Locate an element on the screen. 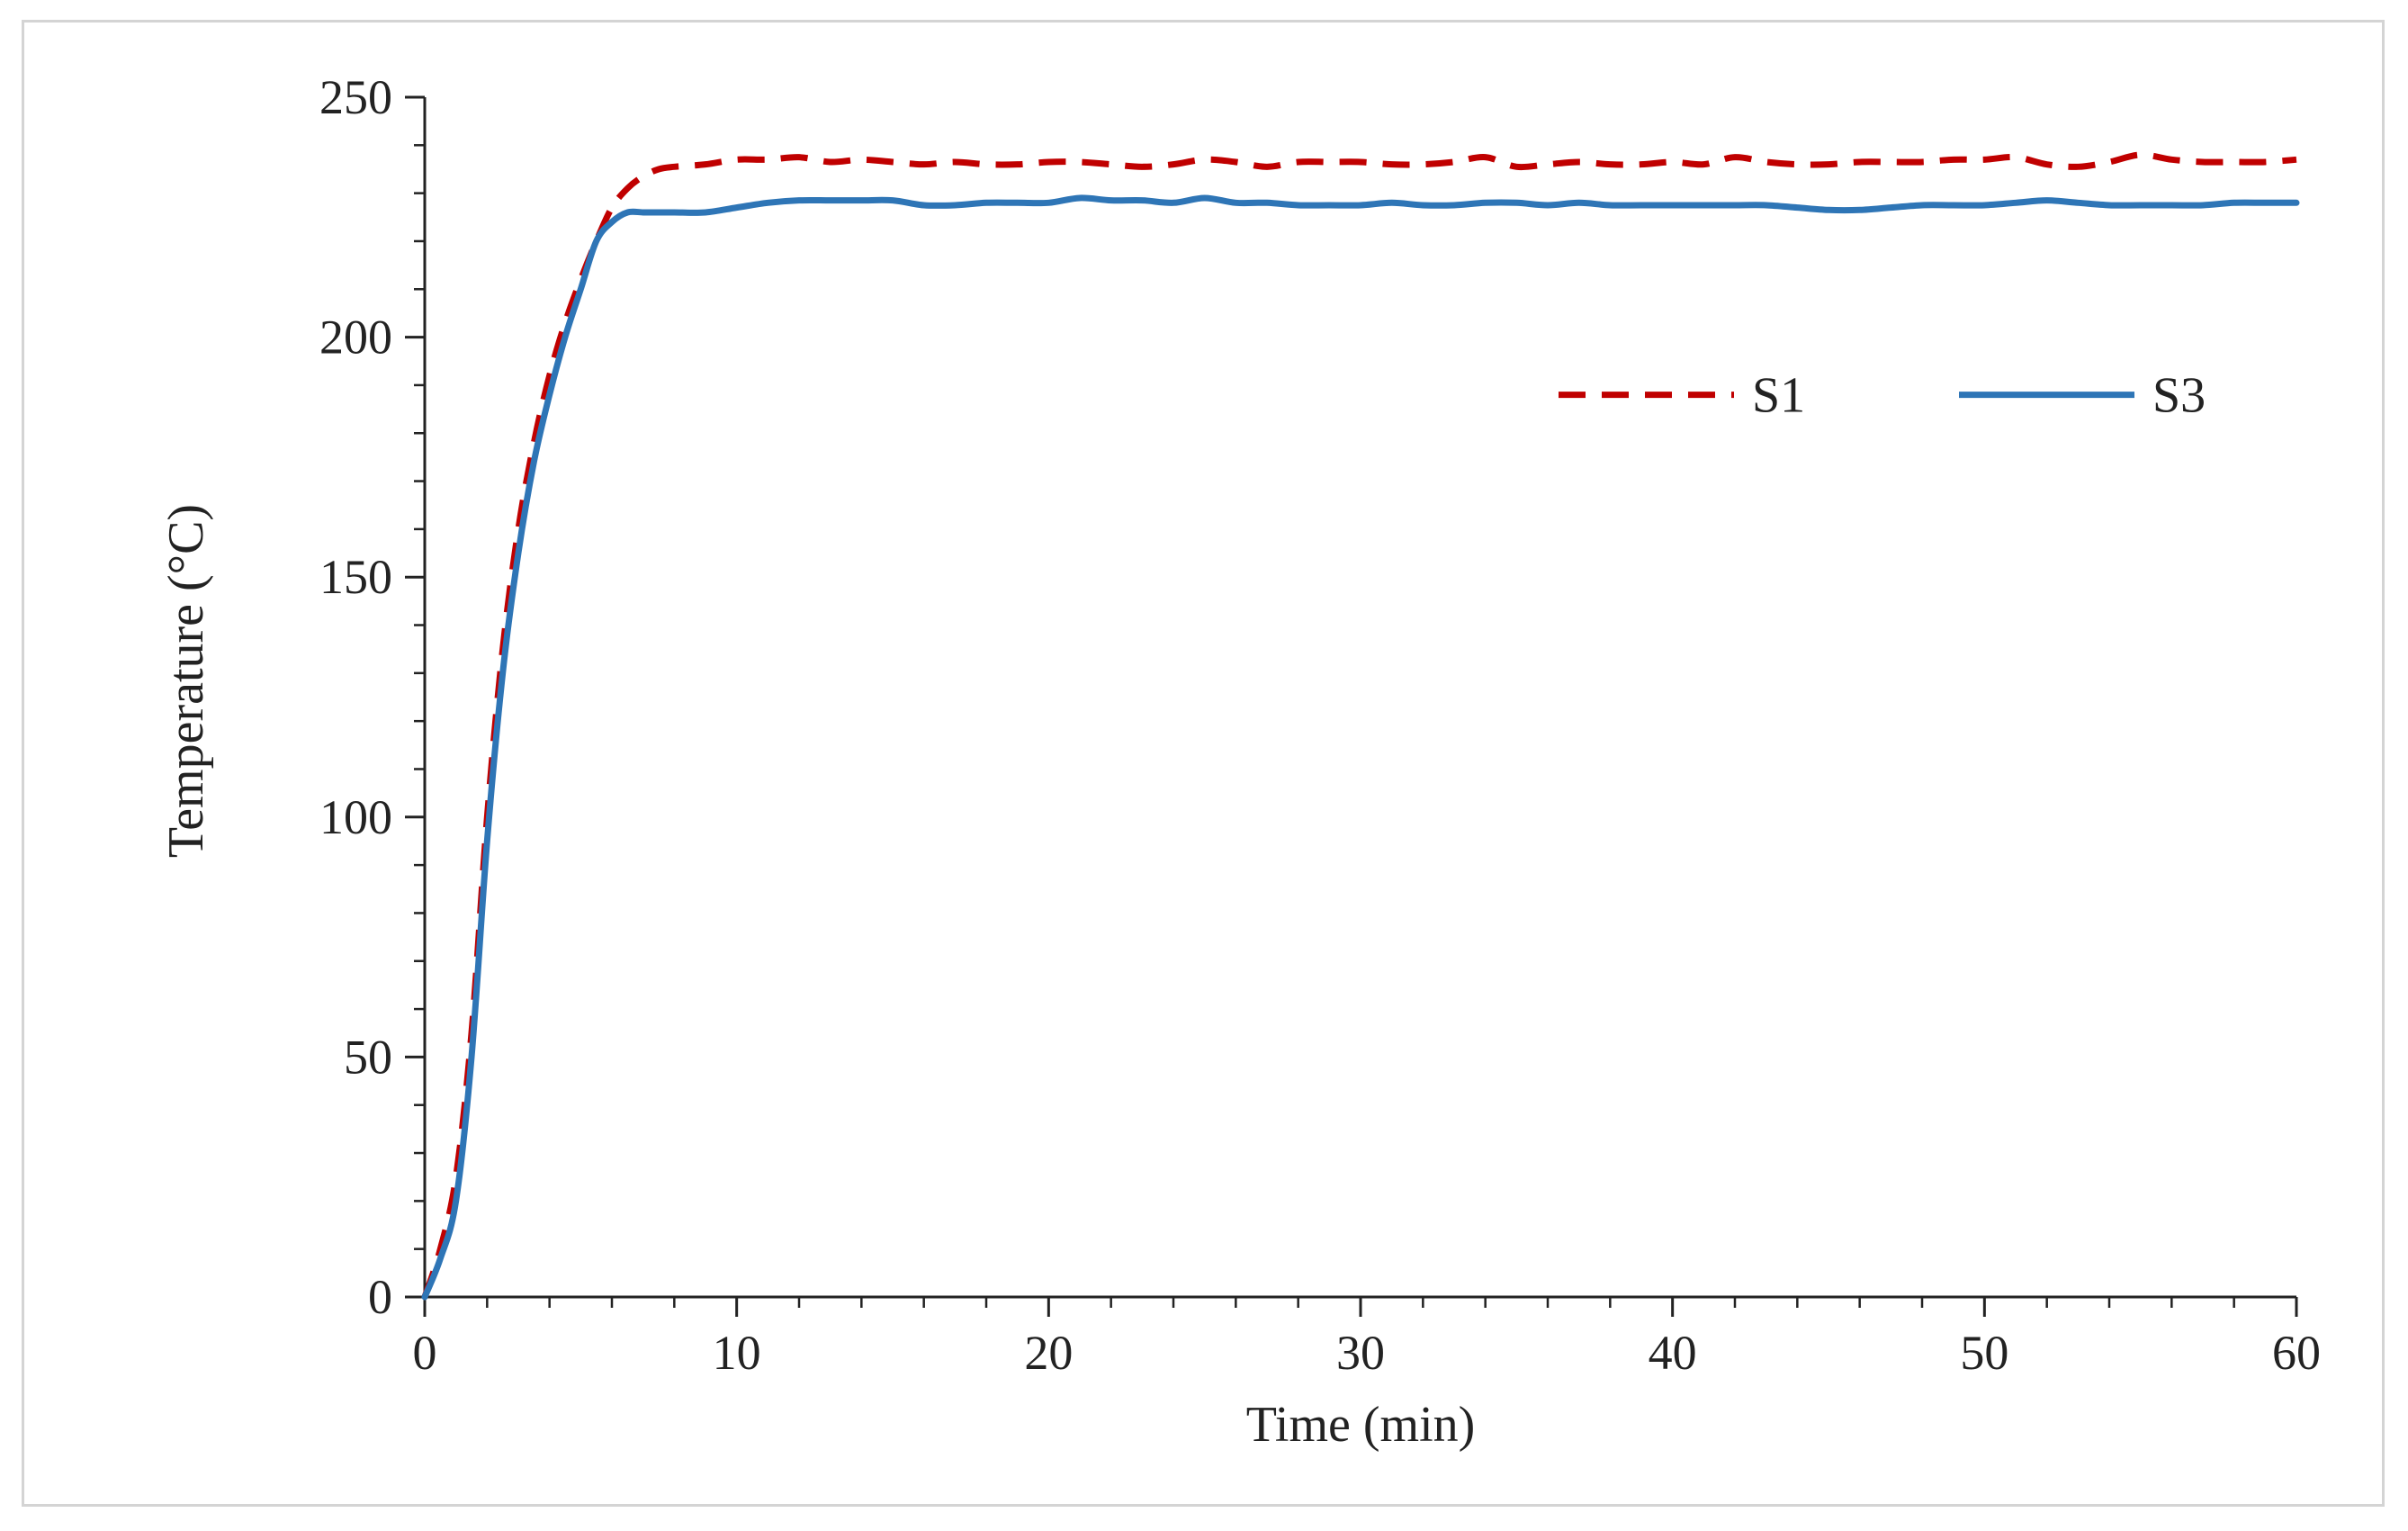 The image size is (2408, 1531). x-tick-label: 0 is located at coordinates (425, 1353).